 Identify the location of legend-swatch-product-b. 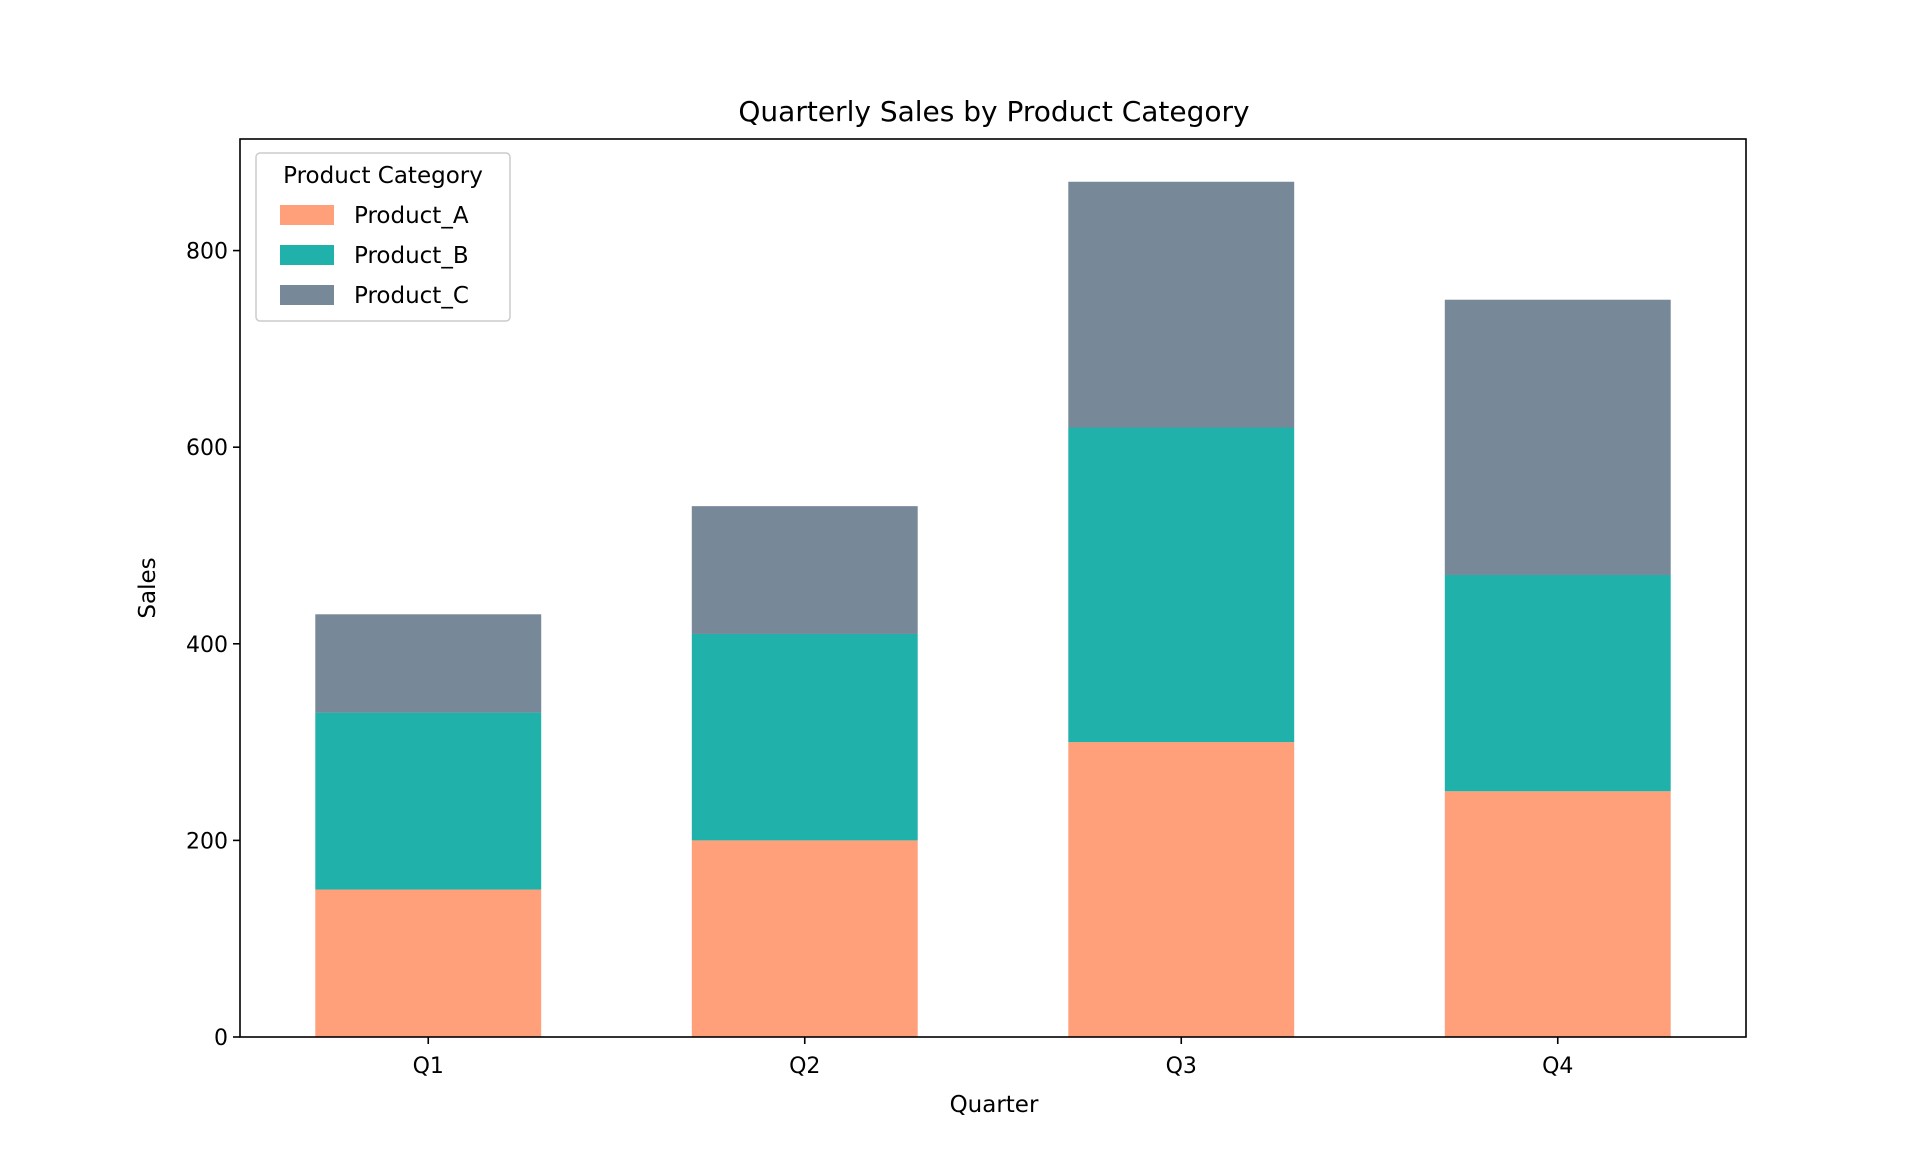
(307, 255).